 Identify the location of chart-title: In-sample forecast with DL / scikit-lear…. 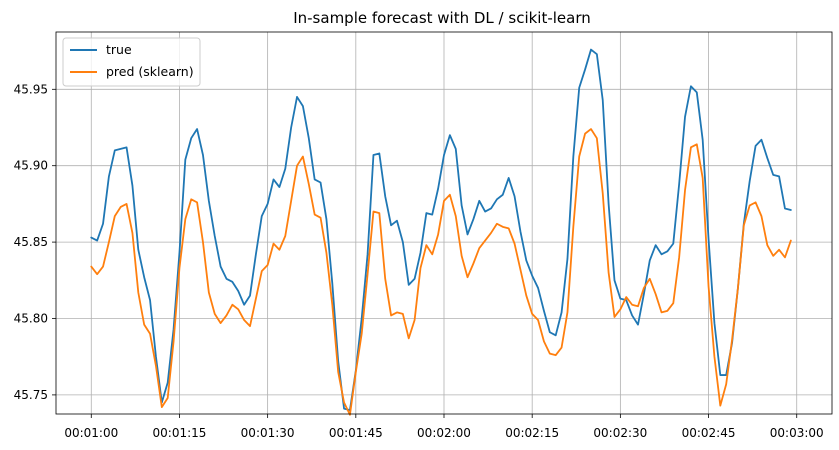
(442, 18).